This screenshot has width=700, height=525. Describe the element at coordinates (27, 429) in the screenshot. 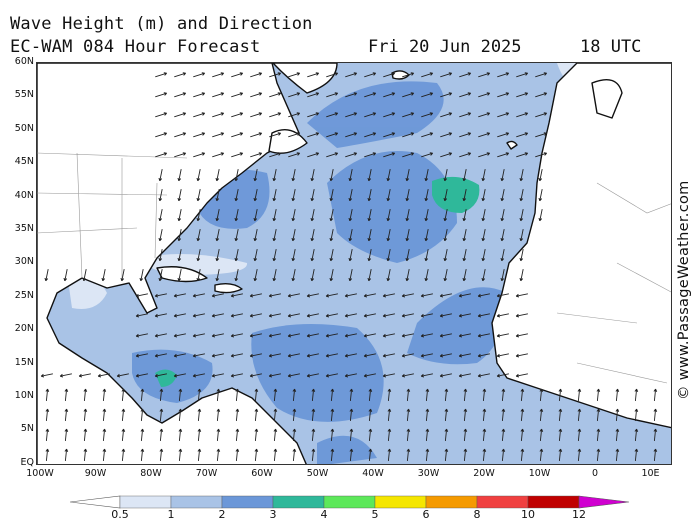

I see `lat-label: 5N` at that location.